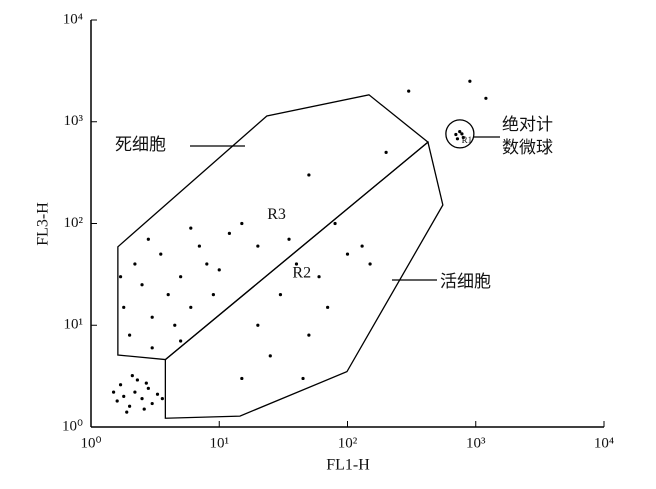 This screenshot has height=489, width=656. What do you see at coordinates (72, 426) in the screenshot?
I see `y-tick-label: 10⁰` at bounding box center [72, 426].